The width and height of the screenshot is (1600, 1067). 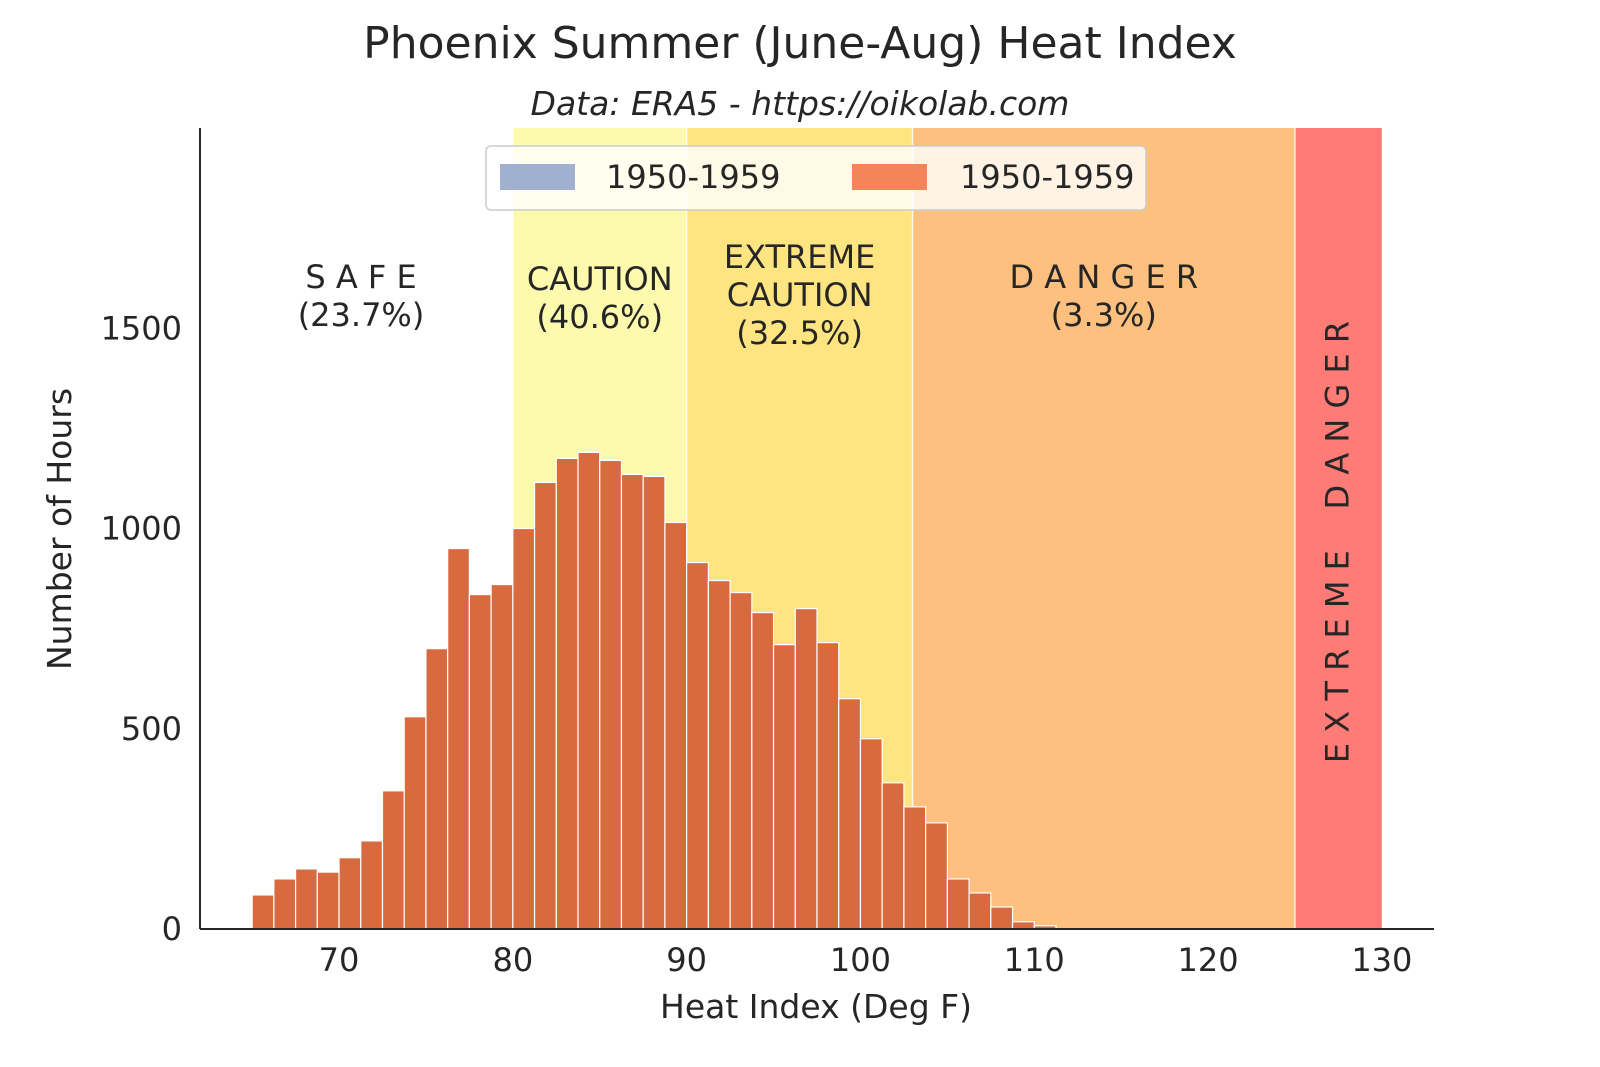 I want to click on zone-label-danger: D A N G E R, so click(x=1103, y=277).